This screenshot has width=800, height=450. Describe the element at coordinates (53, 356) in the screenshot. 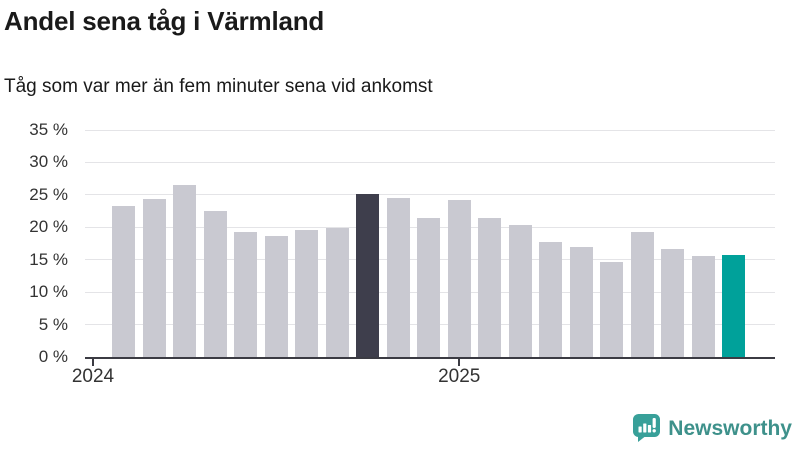

I see `y-axis-label-0: 0 %` at that location.